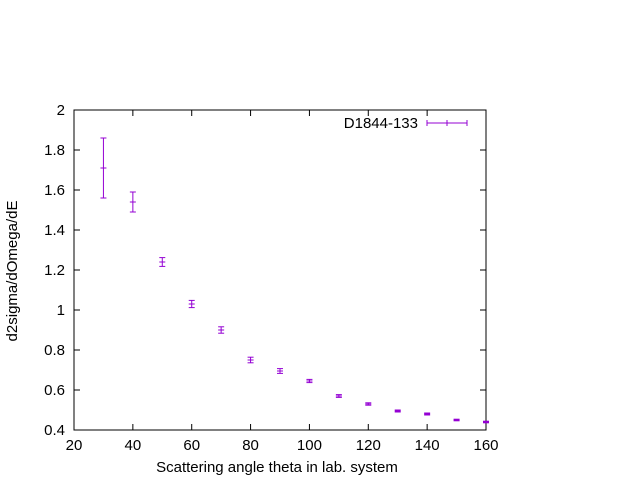 The image size is (640, 480). What do you see at coordinates (309, 445) in the screenshot?
I see `x-tick-label: 100` at bounding box center [309, 445].